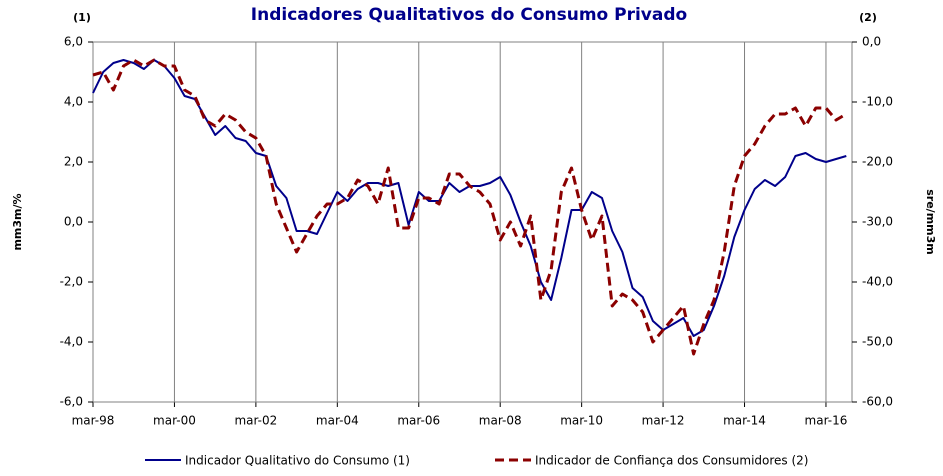  Describe the element at coordinates (73, 222) in the screenshot. I see `y-tick-label: 0,0` at that location.